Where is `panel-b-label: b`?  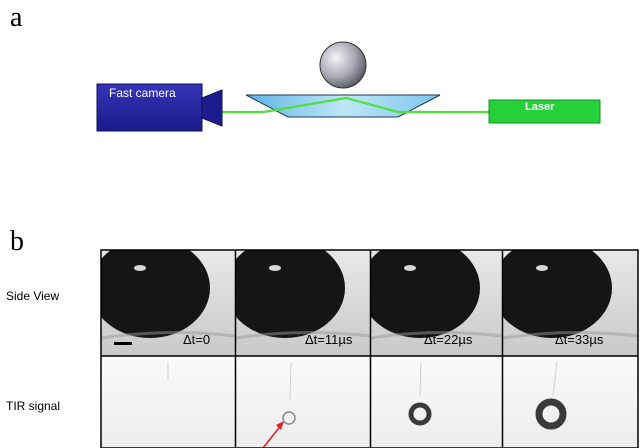 panel-b-label: b is located at coordinates (17, 241).